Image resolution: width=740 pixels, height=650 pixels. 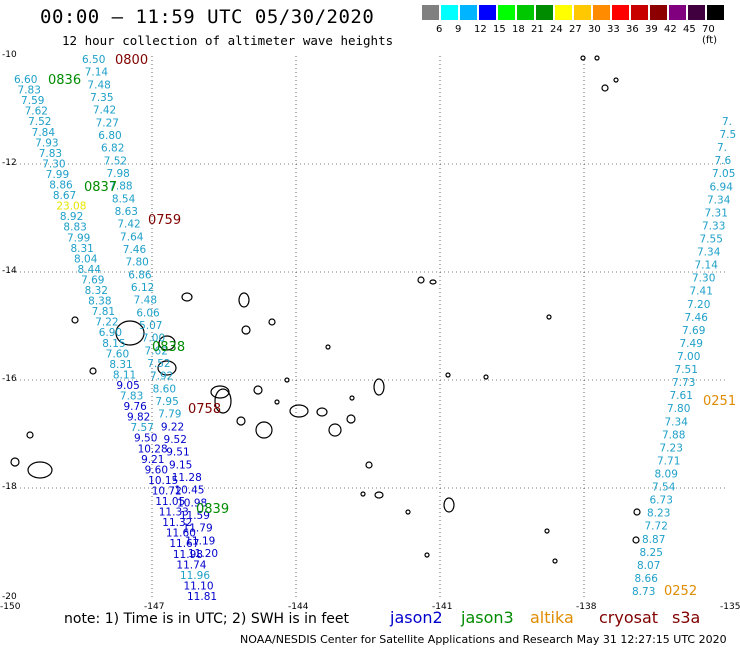 What do you see at coordinates (198, 529) in the screenshot?
I see `track-mid-value: 11.79` at bounding box center [198, 529].